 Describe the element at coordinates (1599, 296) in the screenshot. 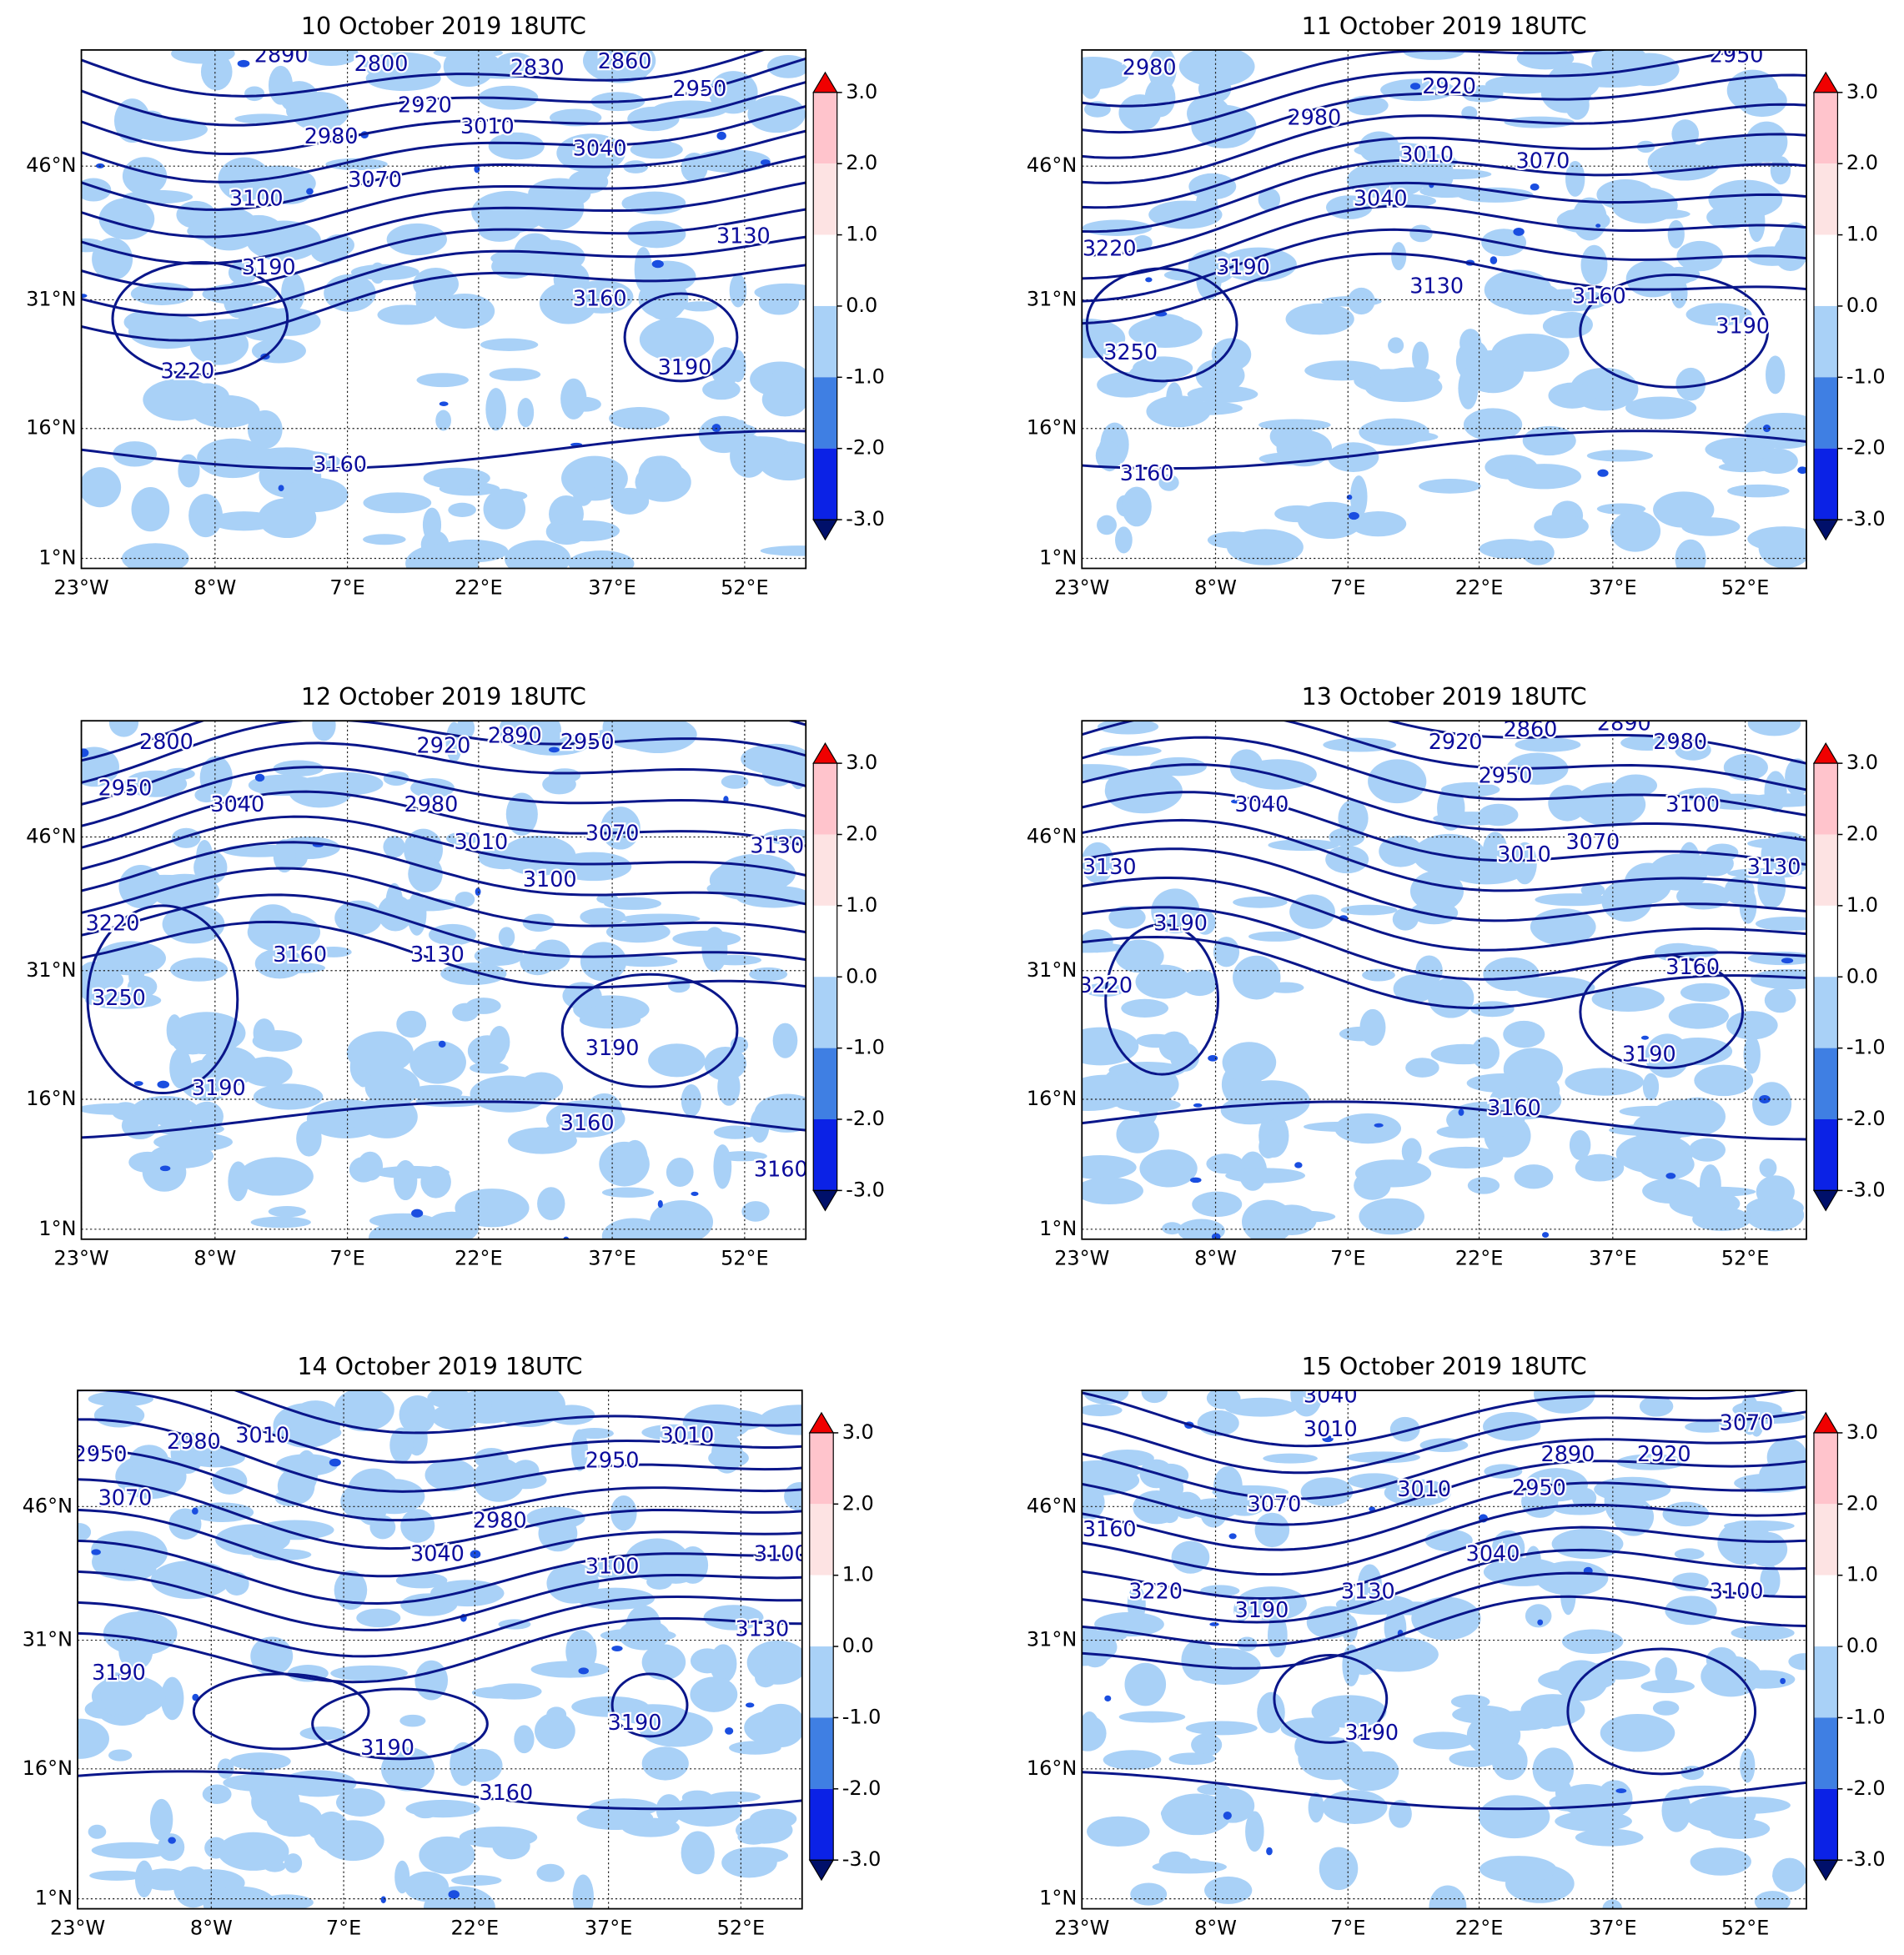

I see `contour-label: 3160` at that location.